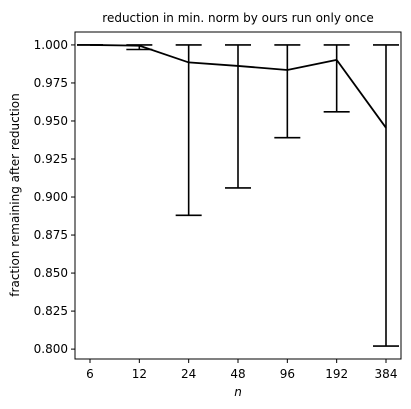  I want to click on x-tick-label: 48, so click(237, 374).